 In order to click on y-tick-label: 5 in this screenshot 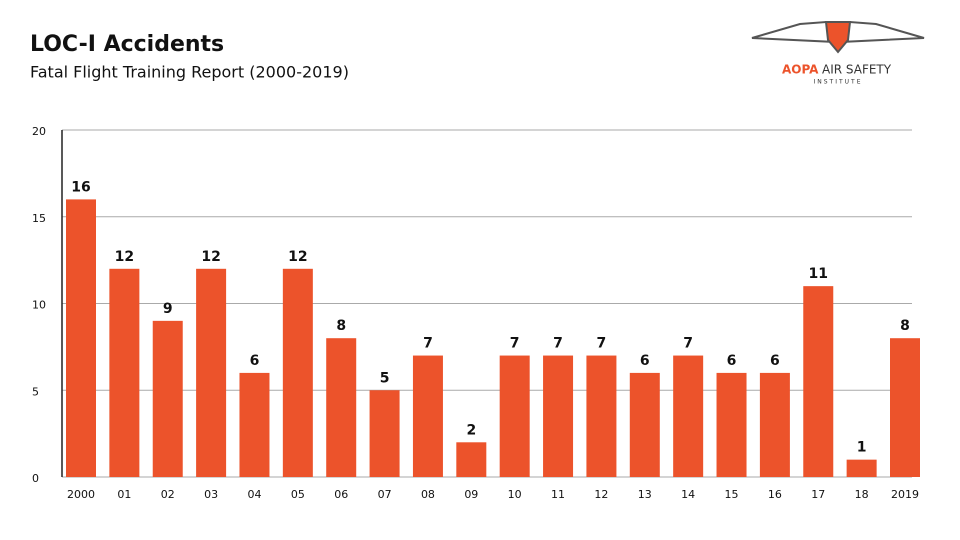, I will do `click(35, 391)`.